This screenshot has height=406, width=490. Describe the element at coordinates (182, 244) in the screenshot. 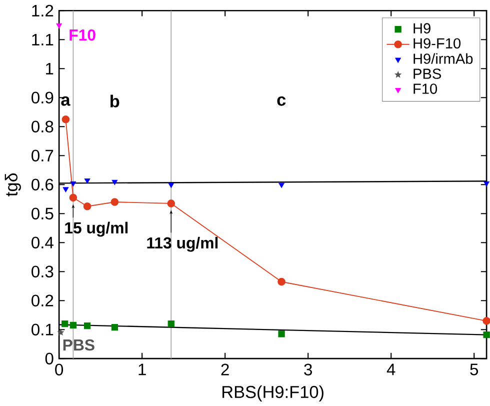

I see `annotation: 113 ug/ml` at that location.